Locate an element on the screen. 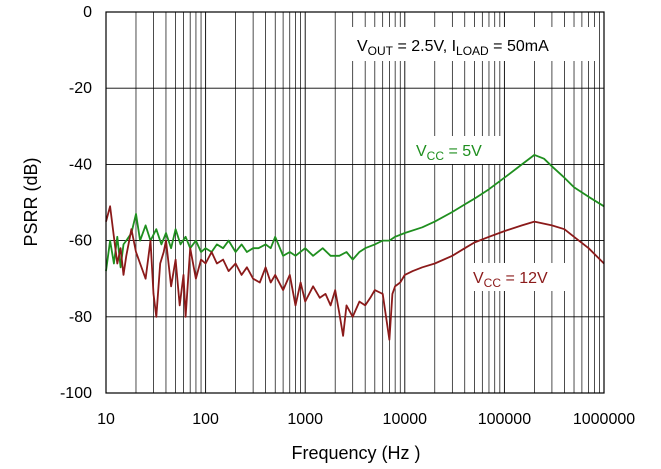 This screenshot has height=469, width=661. x-tick-label: 1000 is located at coordinates (305, 419).